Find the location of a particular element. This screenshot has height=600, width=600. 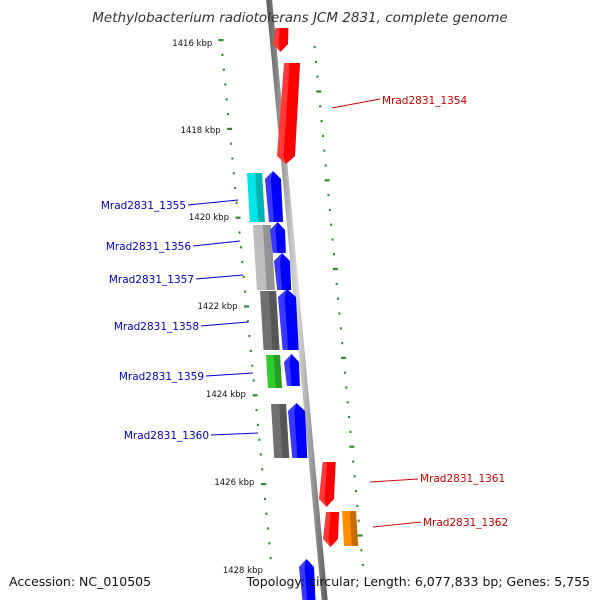

gene-label: Mrad2831_1359 is located at coordinates (161, 377).